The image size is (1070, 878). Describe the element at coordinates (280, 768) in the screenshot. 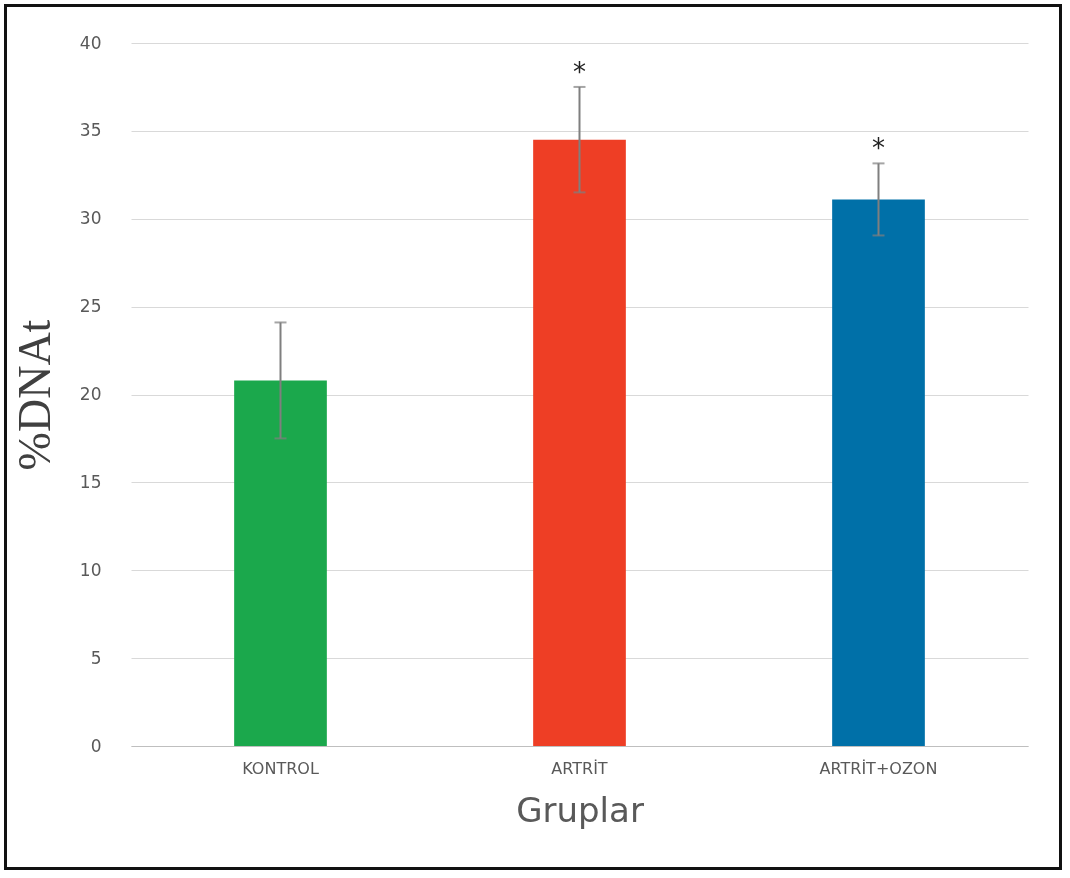

I see `x-tick-label: KONTROL` at that location.